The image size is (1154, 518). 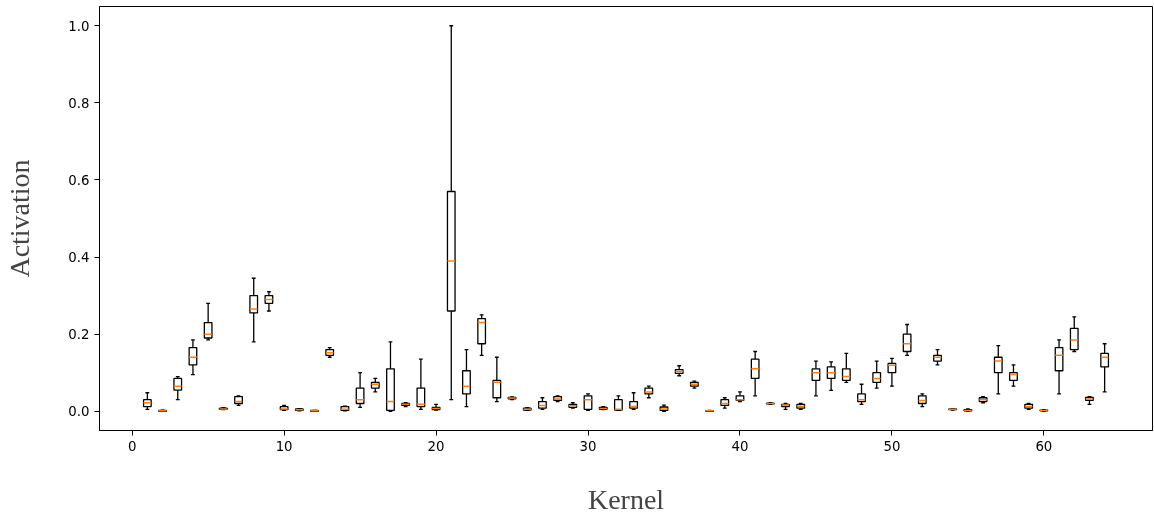 What do you see at coordinates (79, 26) in the screenshot?
I see `y-tick-label: 1.0` at bounding box center [79, 26].